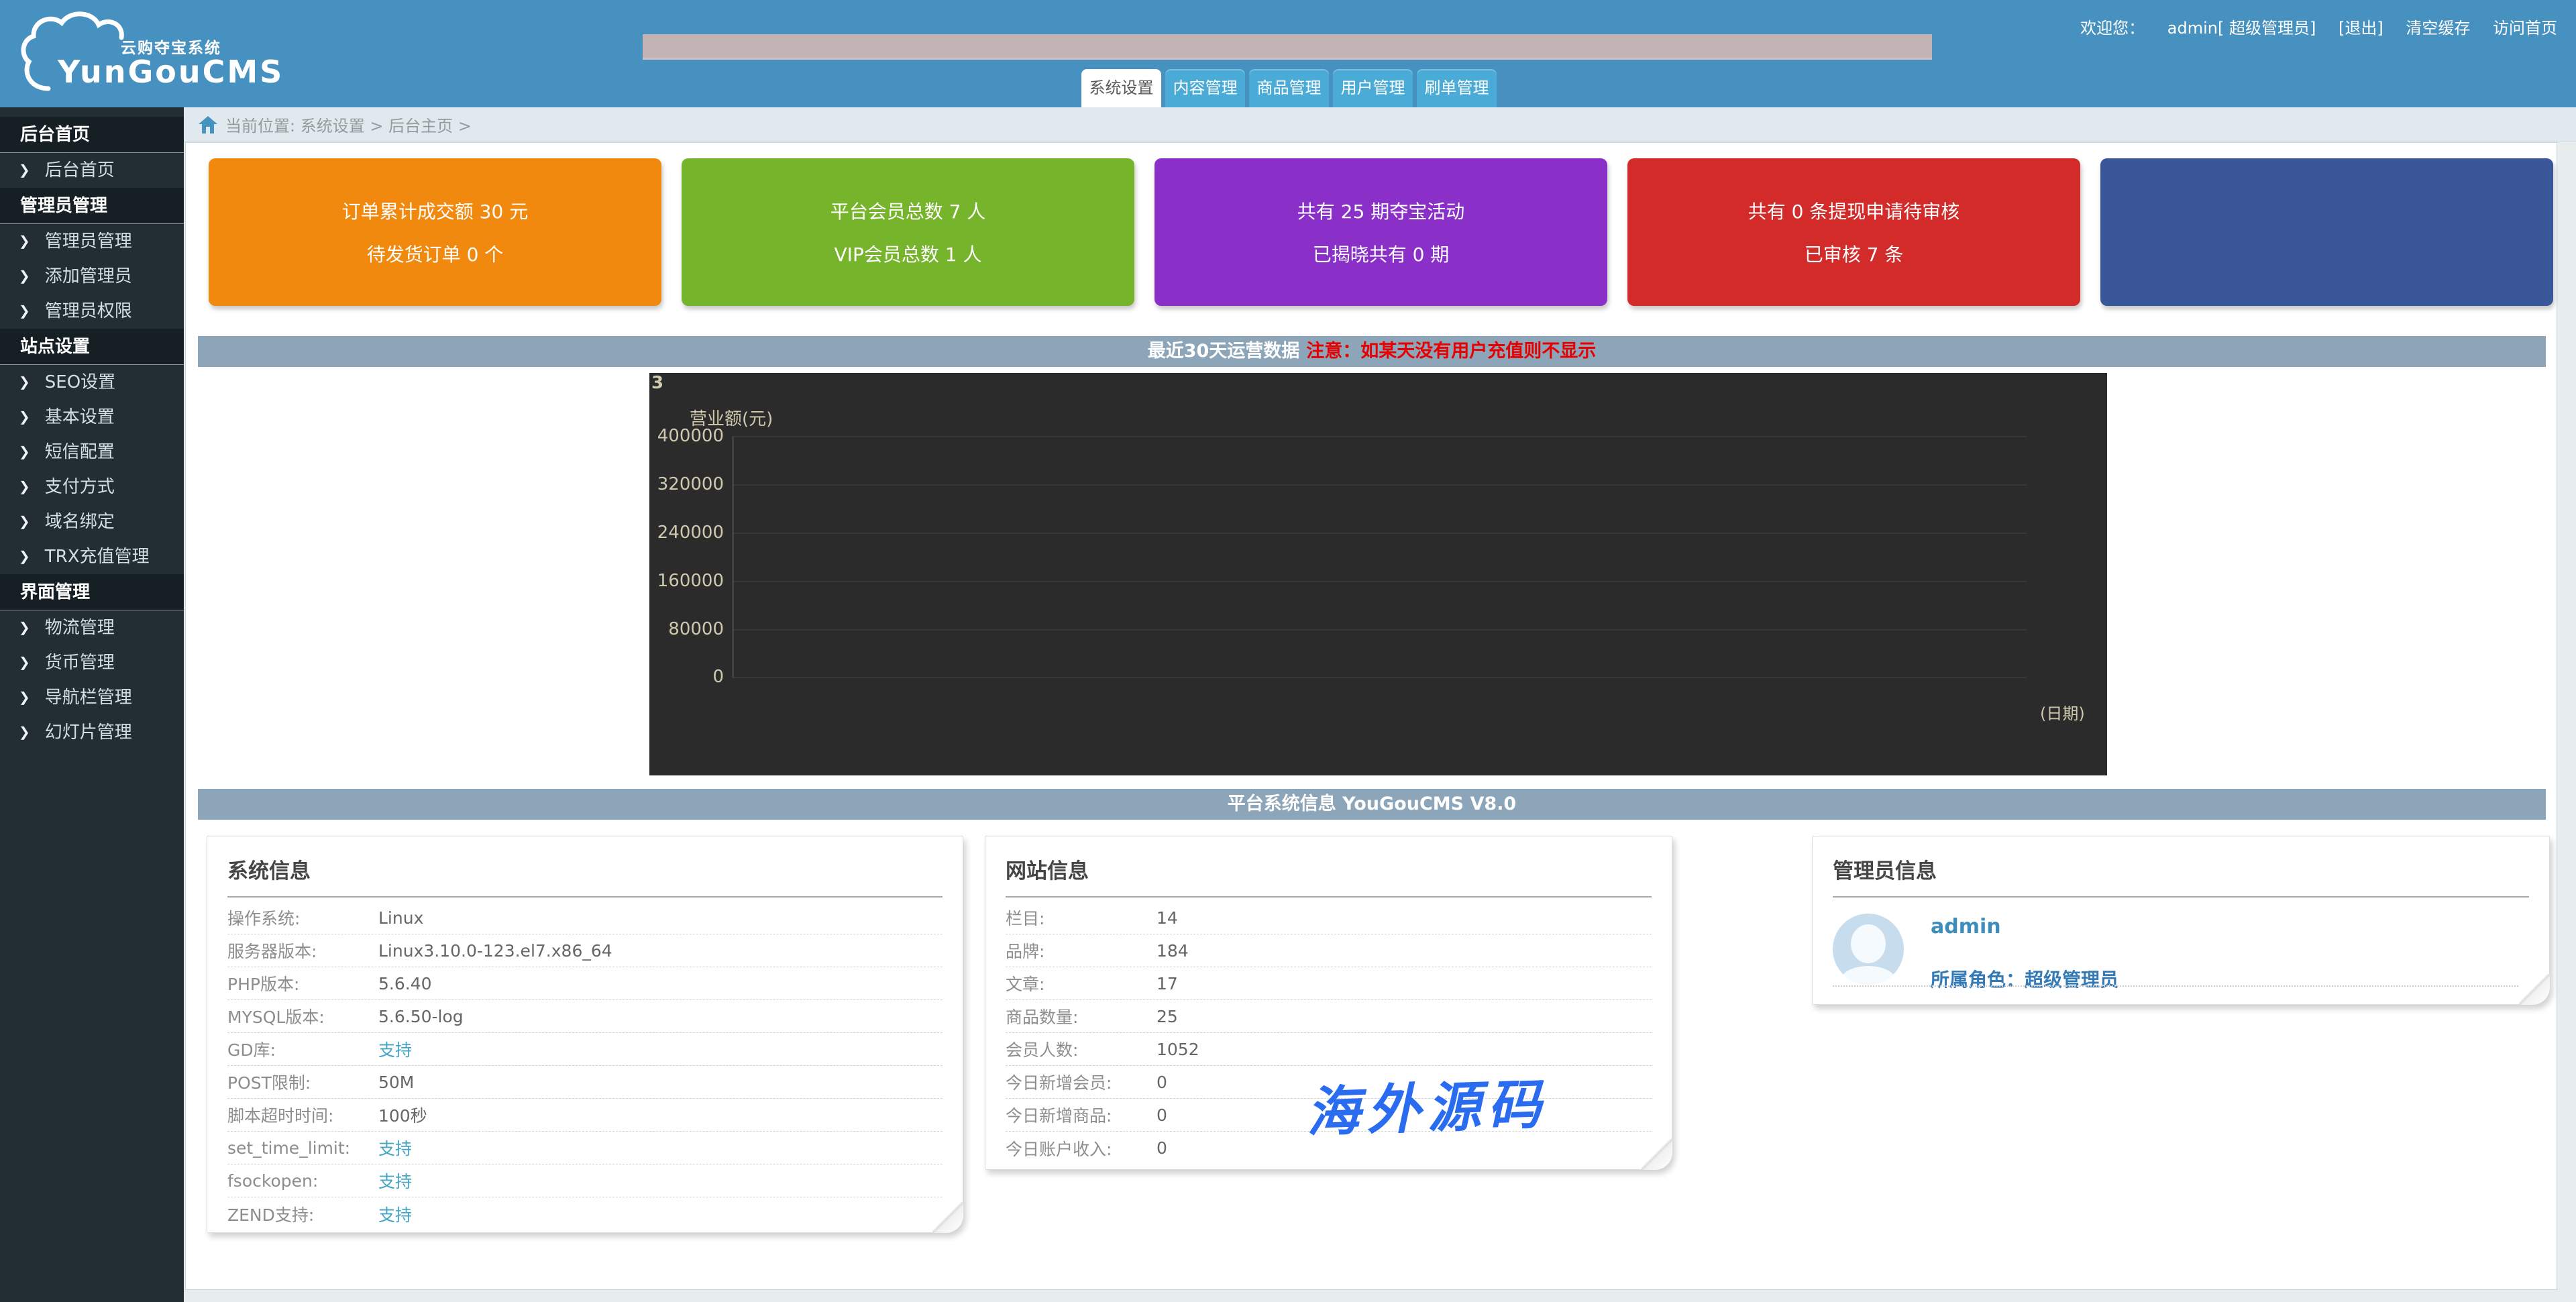  Describe the element at coordinates (2360, 28) in the screenshot. I see `logout-link: [退出]` at that location.